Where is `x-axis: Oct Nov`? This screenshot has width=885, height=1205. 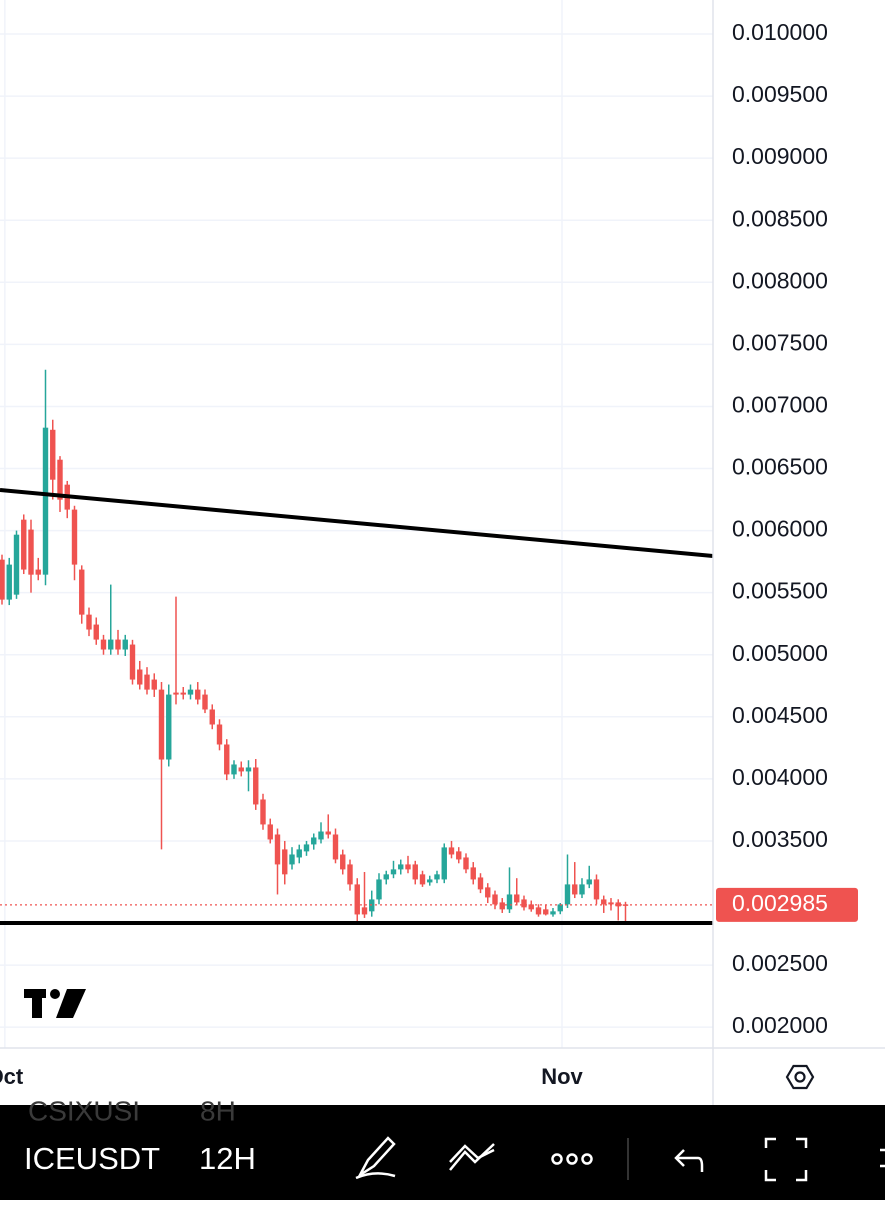 x-axis: Oct Nov is located at coordinates (292, 1076).